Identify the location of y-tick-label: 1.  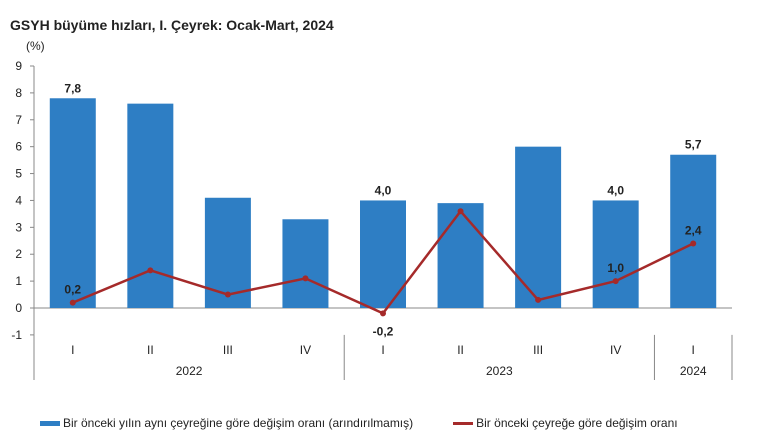
(18, 281).